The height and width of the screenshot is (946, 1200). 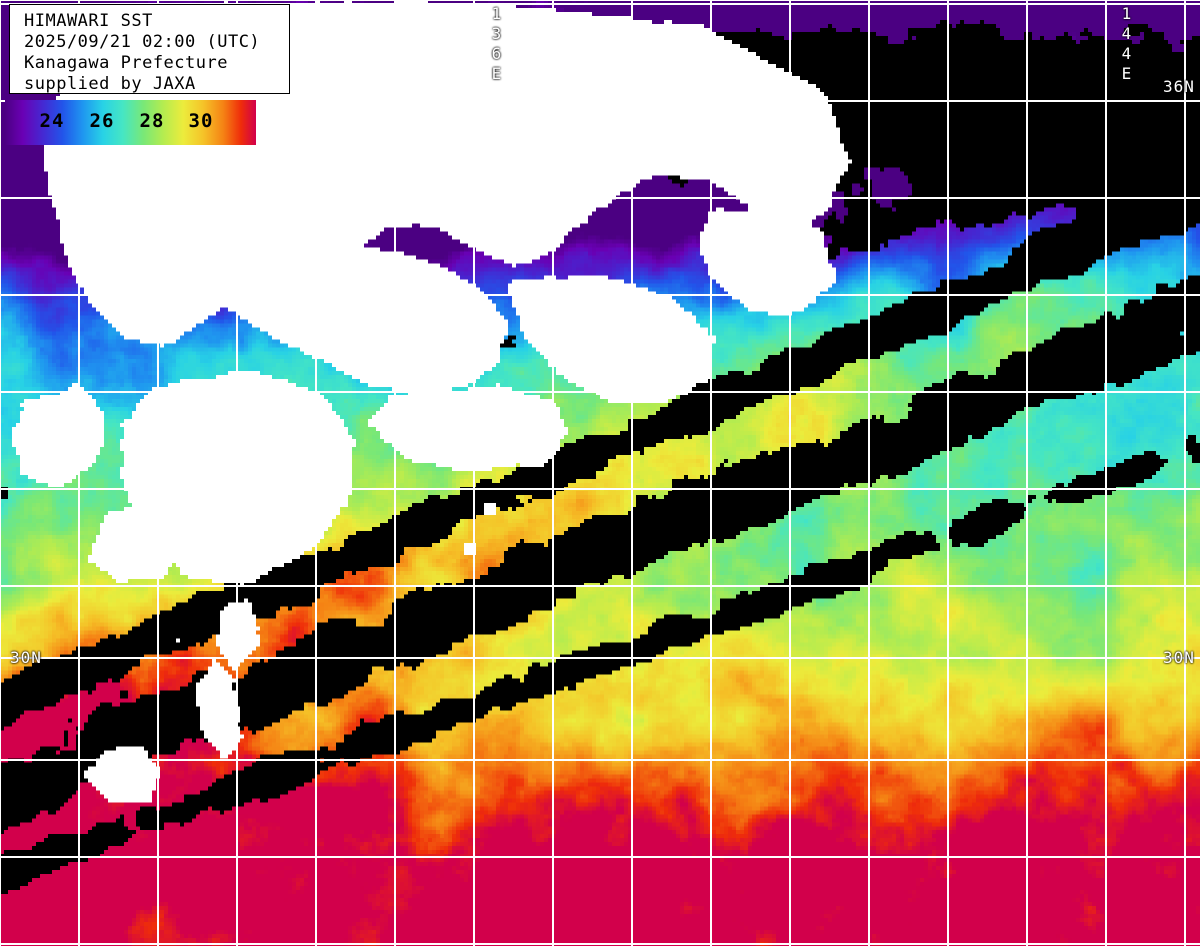 I want to click on colorbar-tick-28: 28, so click(x=152, y=121).